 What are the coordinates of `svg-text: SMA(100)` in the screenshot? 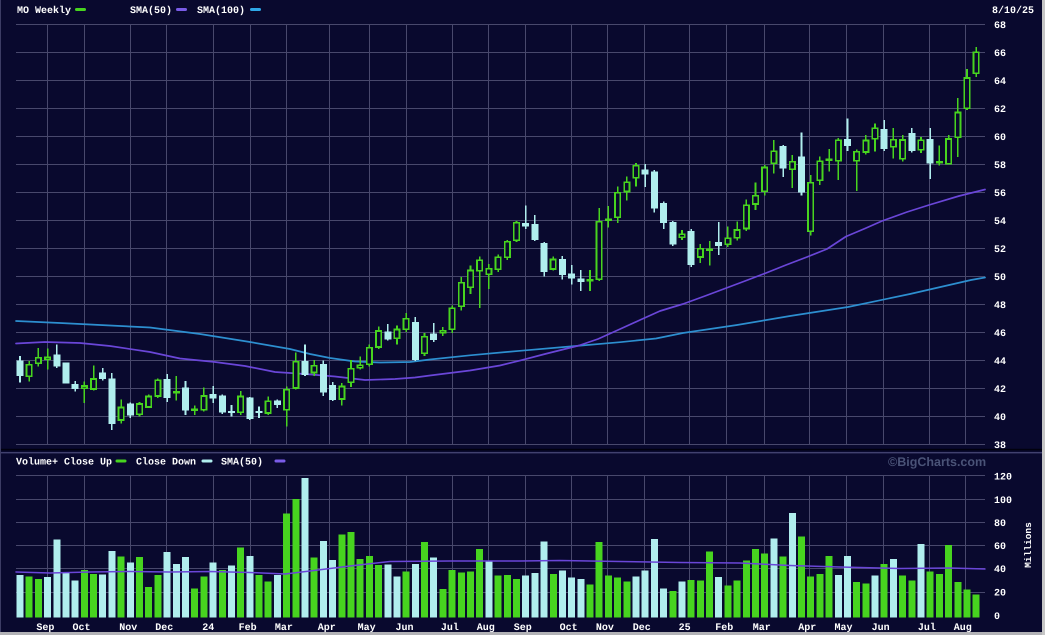 It's located at (221, 11).